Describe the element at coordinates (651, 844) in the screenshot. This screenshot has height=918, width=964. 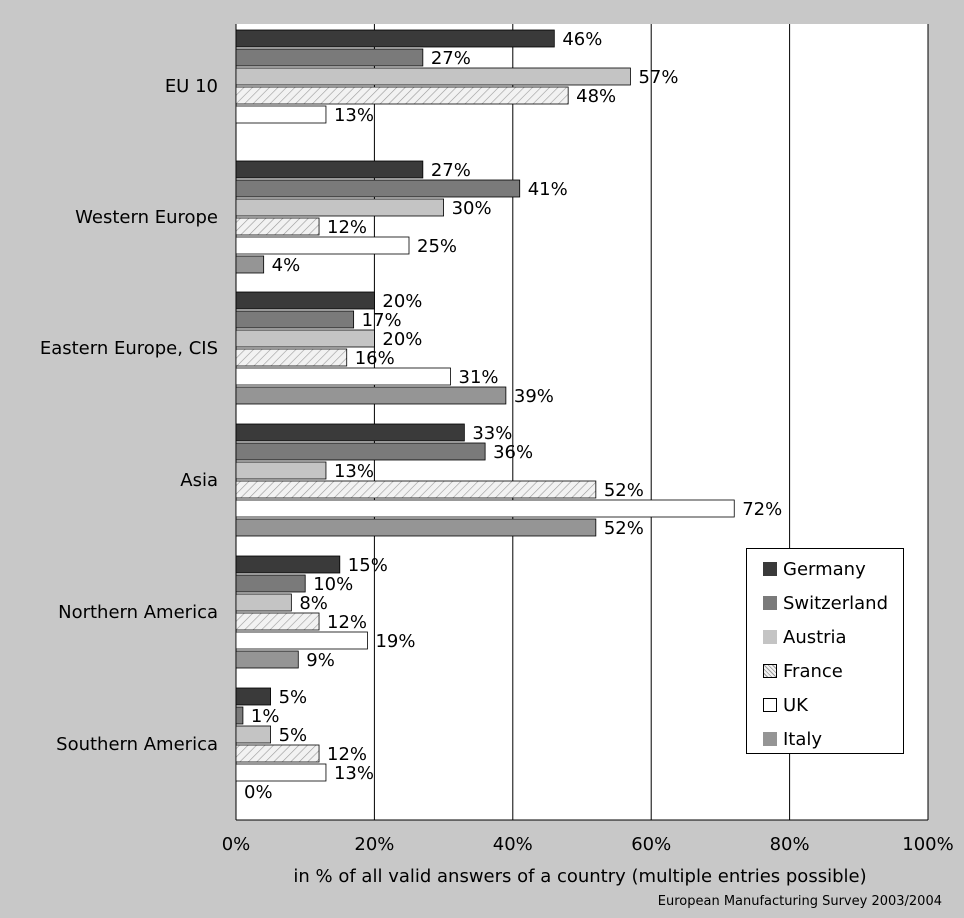
I see `x-tick-label: 60%` at that location.